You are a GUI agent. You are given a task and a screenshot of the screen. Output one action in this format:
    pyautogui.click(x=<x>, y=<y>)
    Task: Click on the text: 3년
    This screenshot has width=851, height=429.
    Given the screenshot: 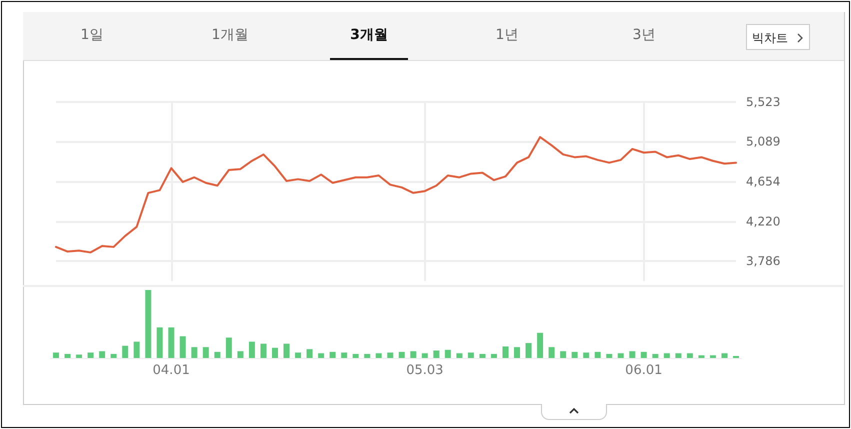 What is the action you would take?
    pyautogui.click(x=644, y=35)
    